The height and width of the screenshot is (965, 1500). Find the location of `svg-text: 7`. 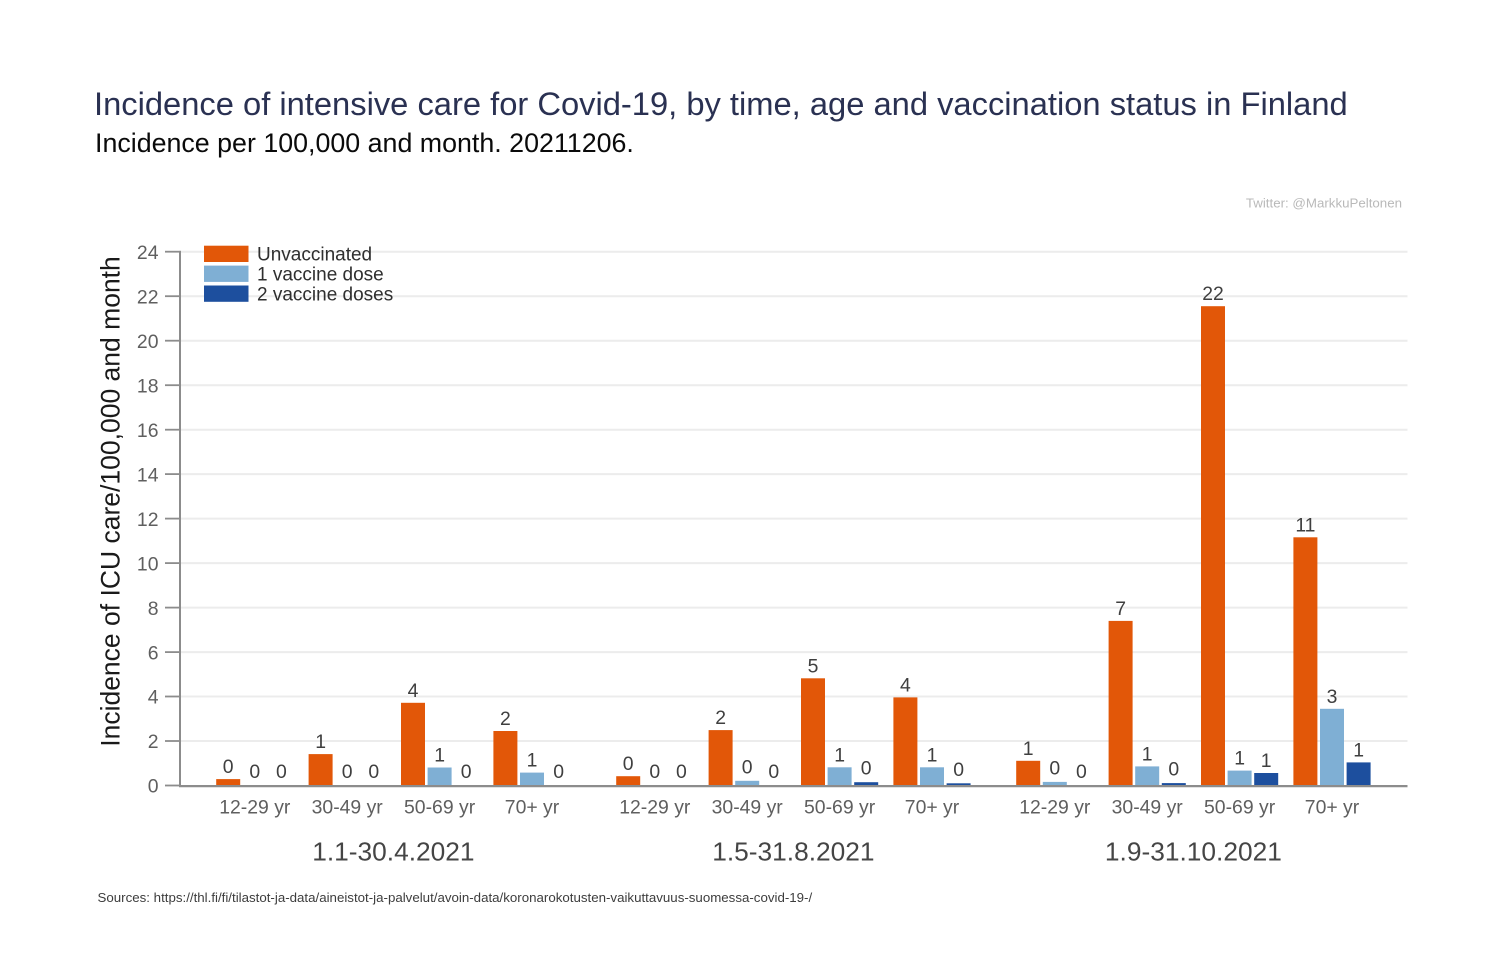

svg-text: 7 is located at coordinates (1120, 609).